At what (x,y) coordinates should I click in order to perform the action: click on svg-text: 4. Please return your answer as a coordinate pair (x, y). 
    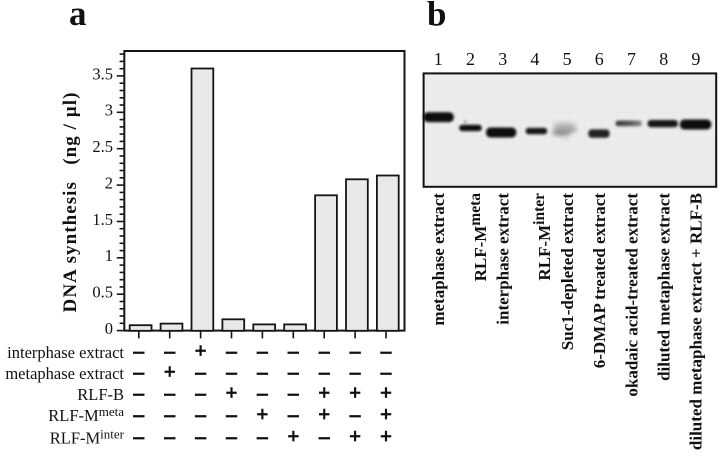
    Looking at the image, I should click on (534, 59).